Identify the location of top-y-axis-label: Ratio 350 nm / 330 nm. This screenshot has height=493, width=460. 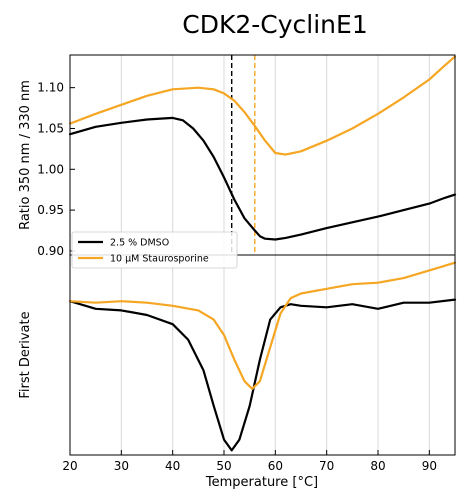
(25, 155).